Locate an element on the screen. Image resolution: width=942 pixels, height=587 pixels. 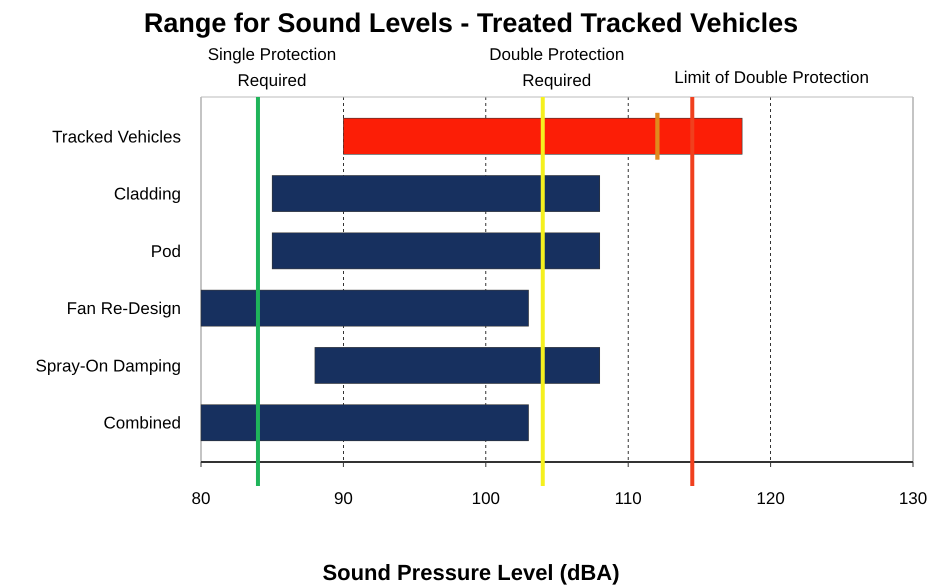
y-tick-label: Combined is located at coordinates (142, 423).